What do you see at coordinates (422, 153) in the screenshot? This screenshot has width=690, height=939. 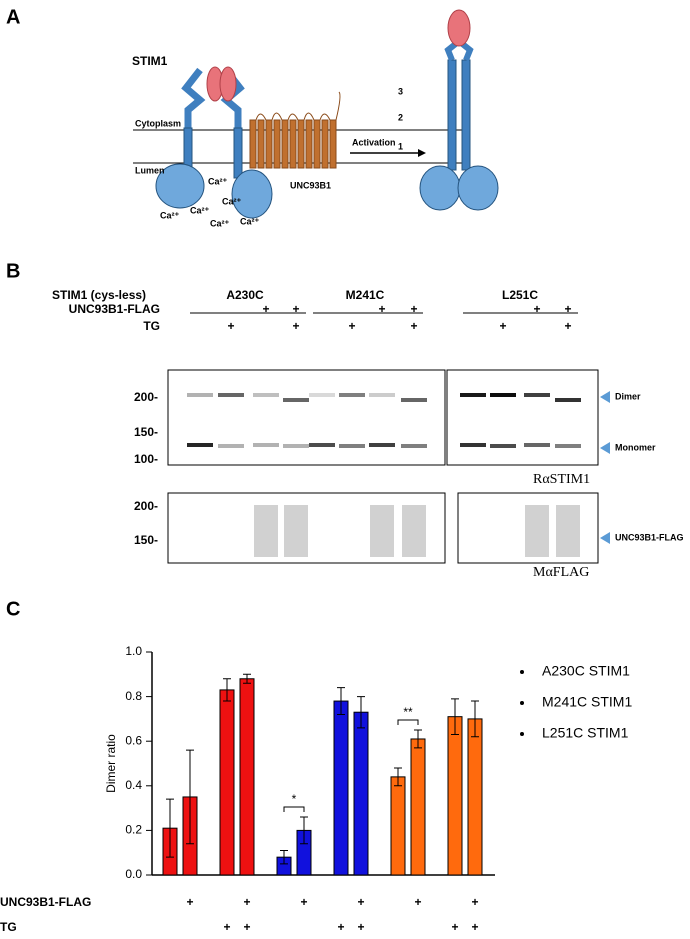 I see `arrow-head` at bounding box center [422, 153].